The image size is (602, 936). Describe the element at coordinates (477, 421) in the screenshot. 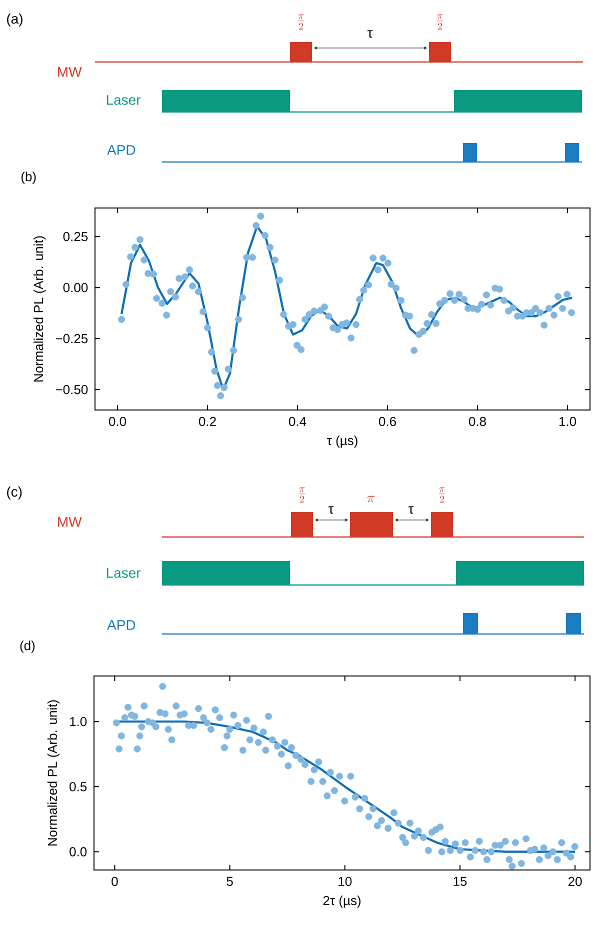

I see `x-tick-label: 0.8` at that location.